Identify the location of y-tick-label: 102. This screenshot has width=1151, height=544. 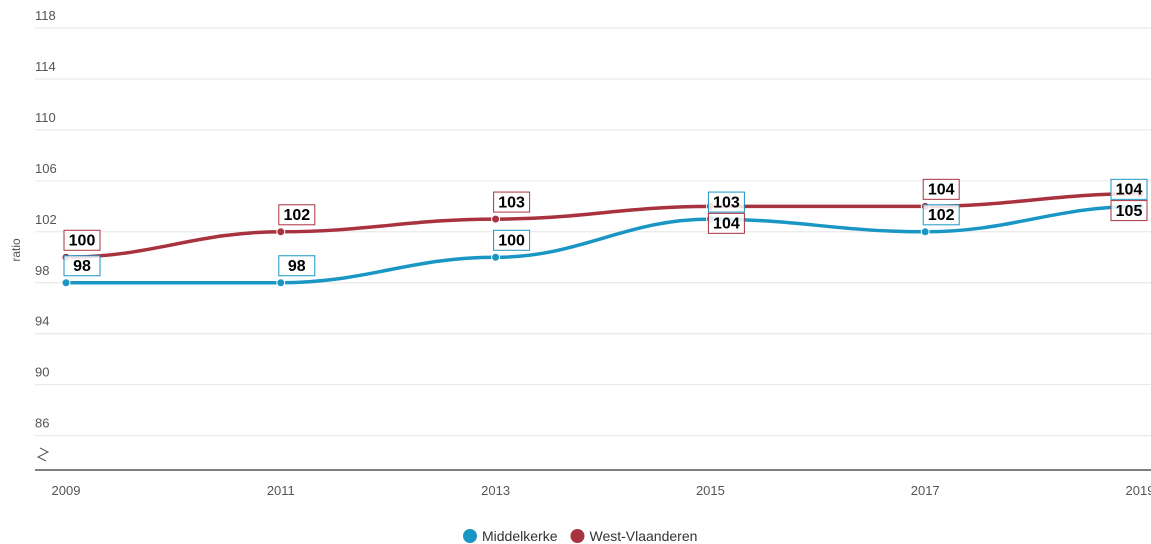
(46, 219).